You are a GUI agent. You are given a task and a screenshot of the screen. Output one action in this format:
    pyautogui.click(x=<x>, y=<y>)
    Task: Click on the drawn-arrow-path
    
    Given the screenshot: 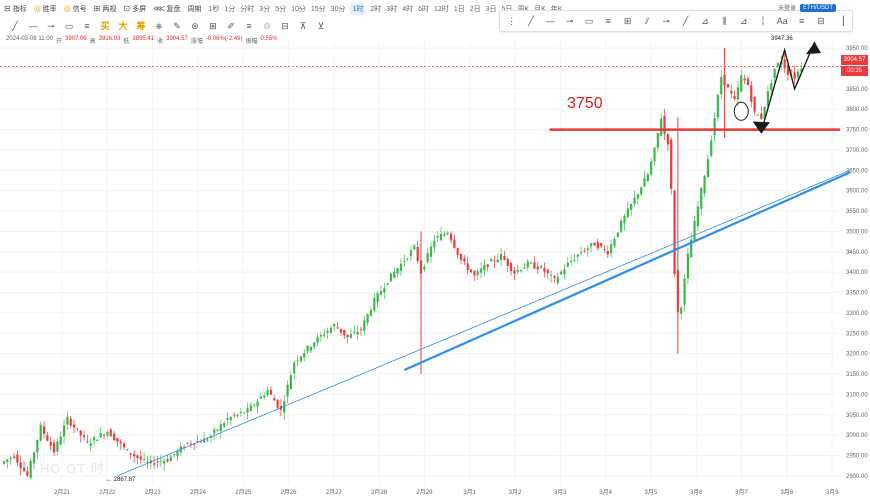 What is the action you would take?
    pyautogui.click(x=788, y=86)
    